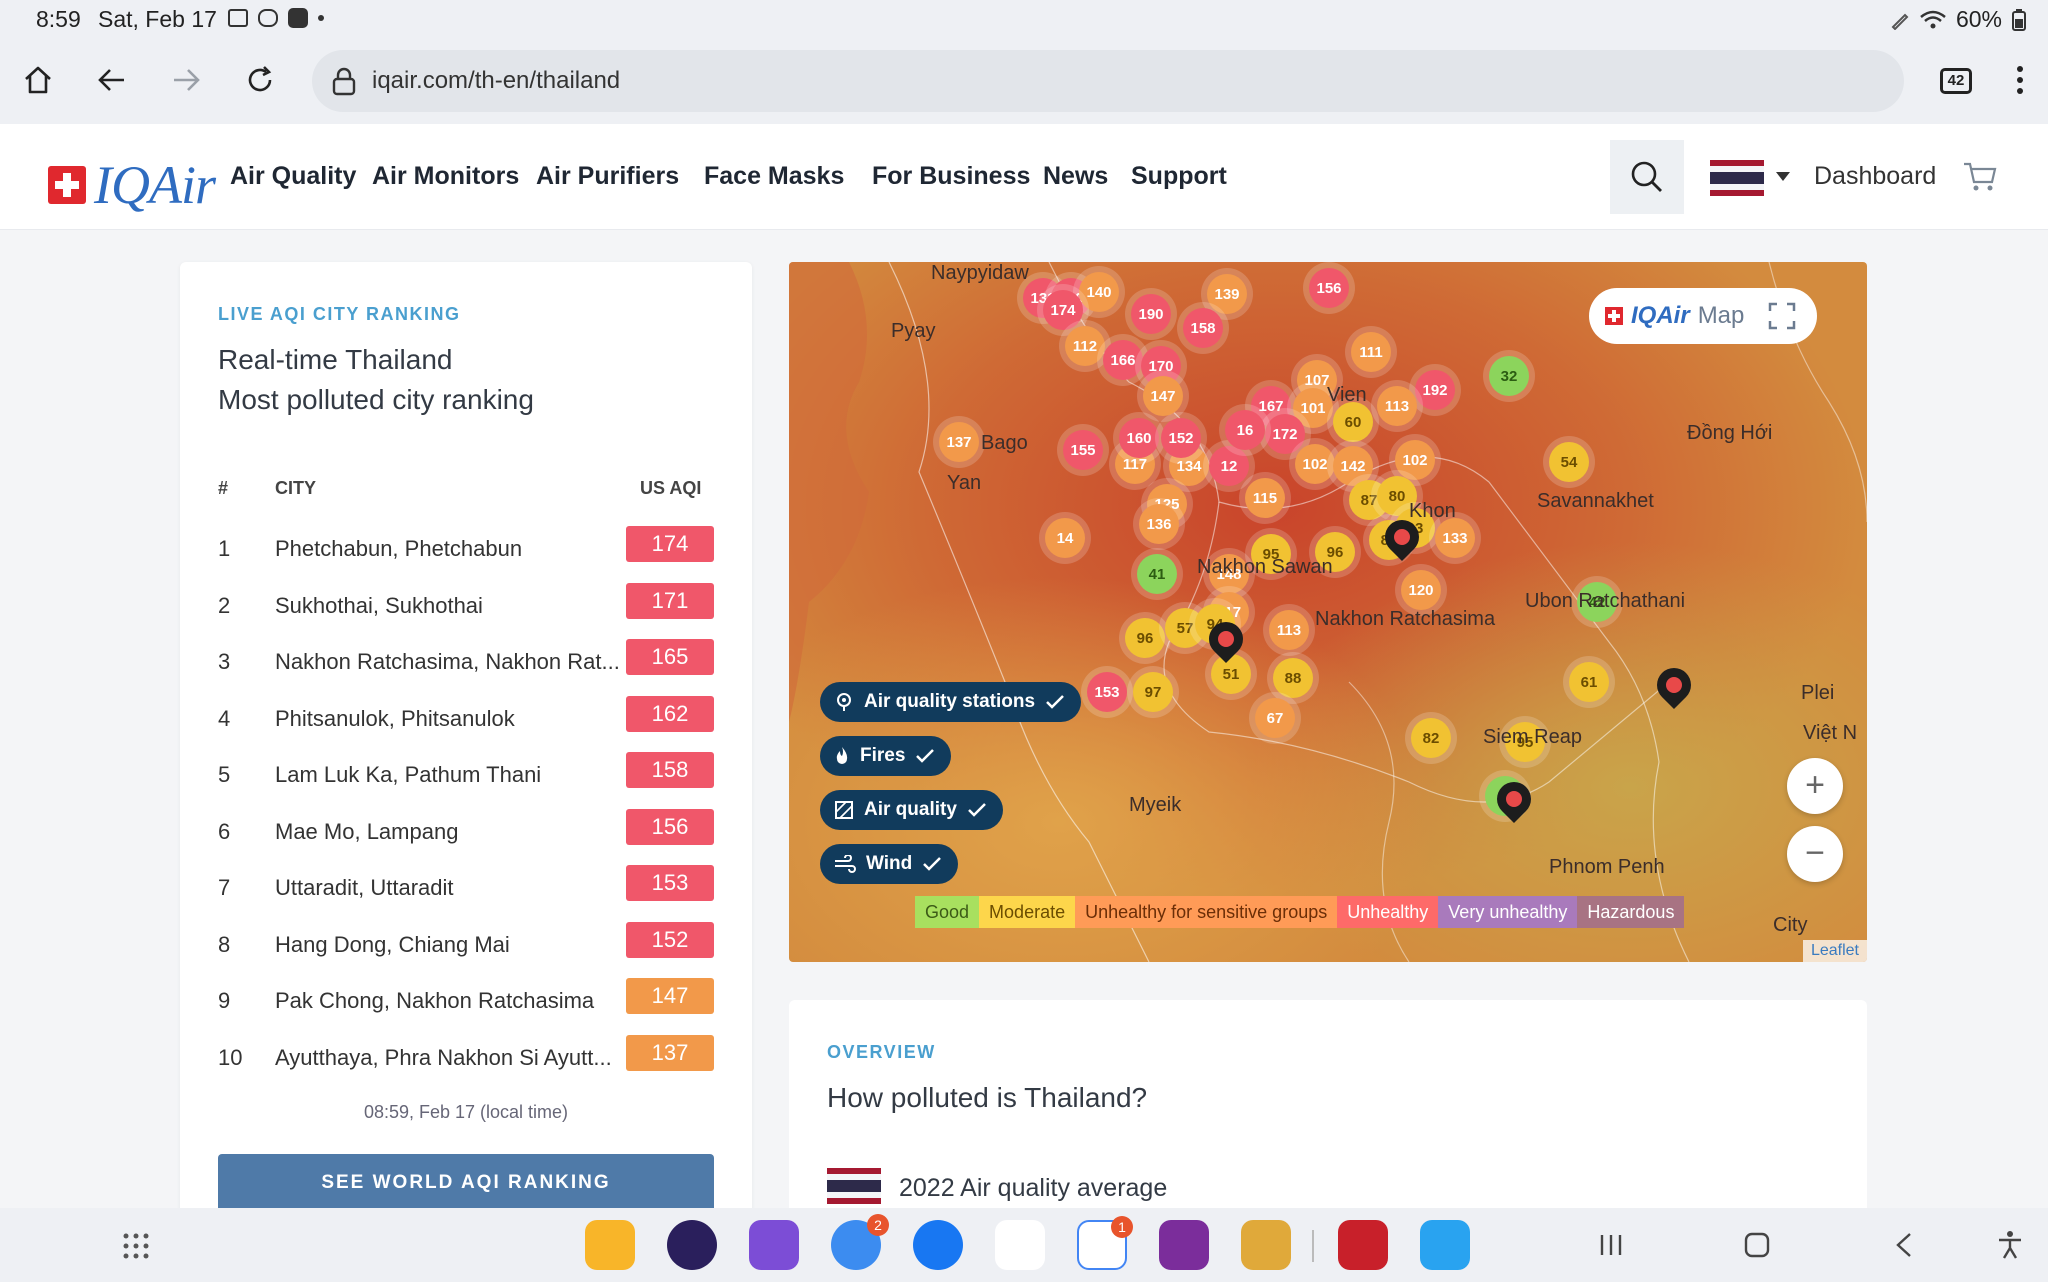 This screenshot has height=1282, width=2048. What do you see at coordinates (1271, 406) in the screenshot?
I see `aqi-marker: 167` at bounding box center [1271, 406].